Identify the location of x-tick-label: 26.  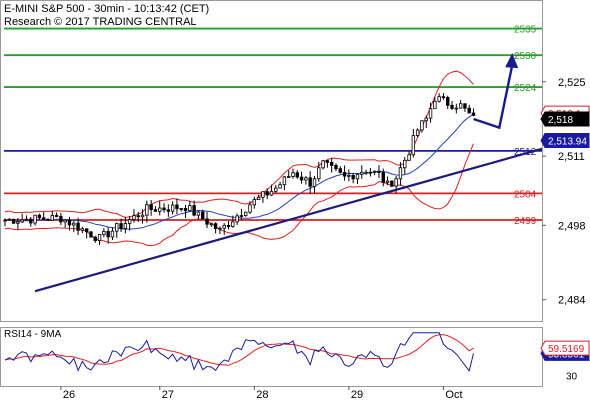
(69, 394).